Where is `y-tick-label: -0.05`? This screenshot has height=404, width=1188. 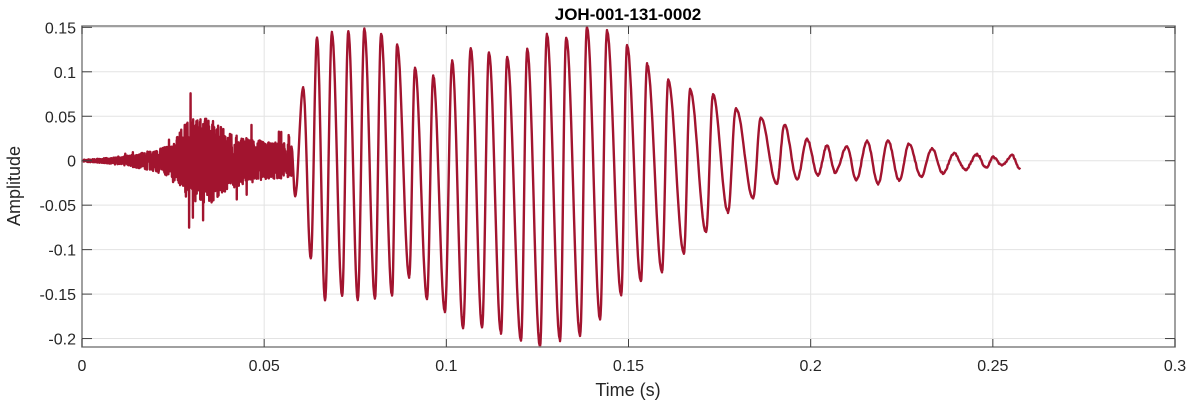 y-tick-label: -0.05 is located at coordinates (58, 206).